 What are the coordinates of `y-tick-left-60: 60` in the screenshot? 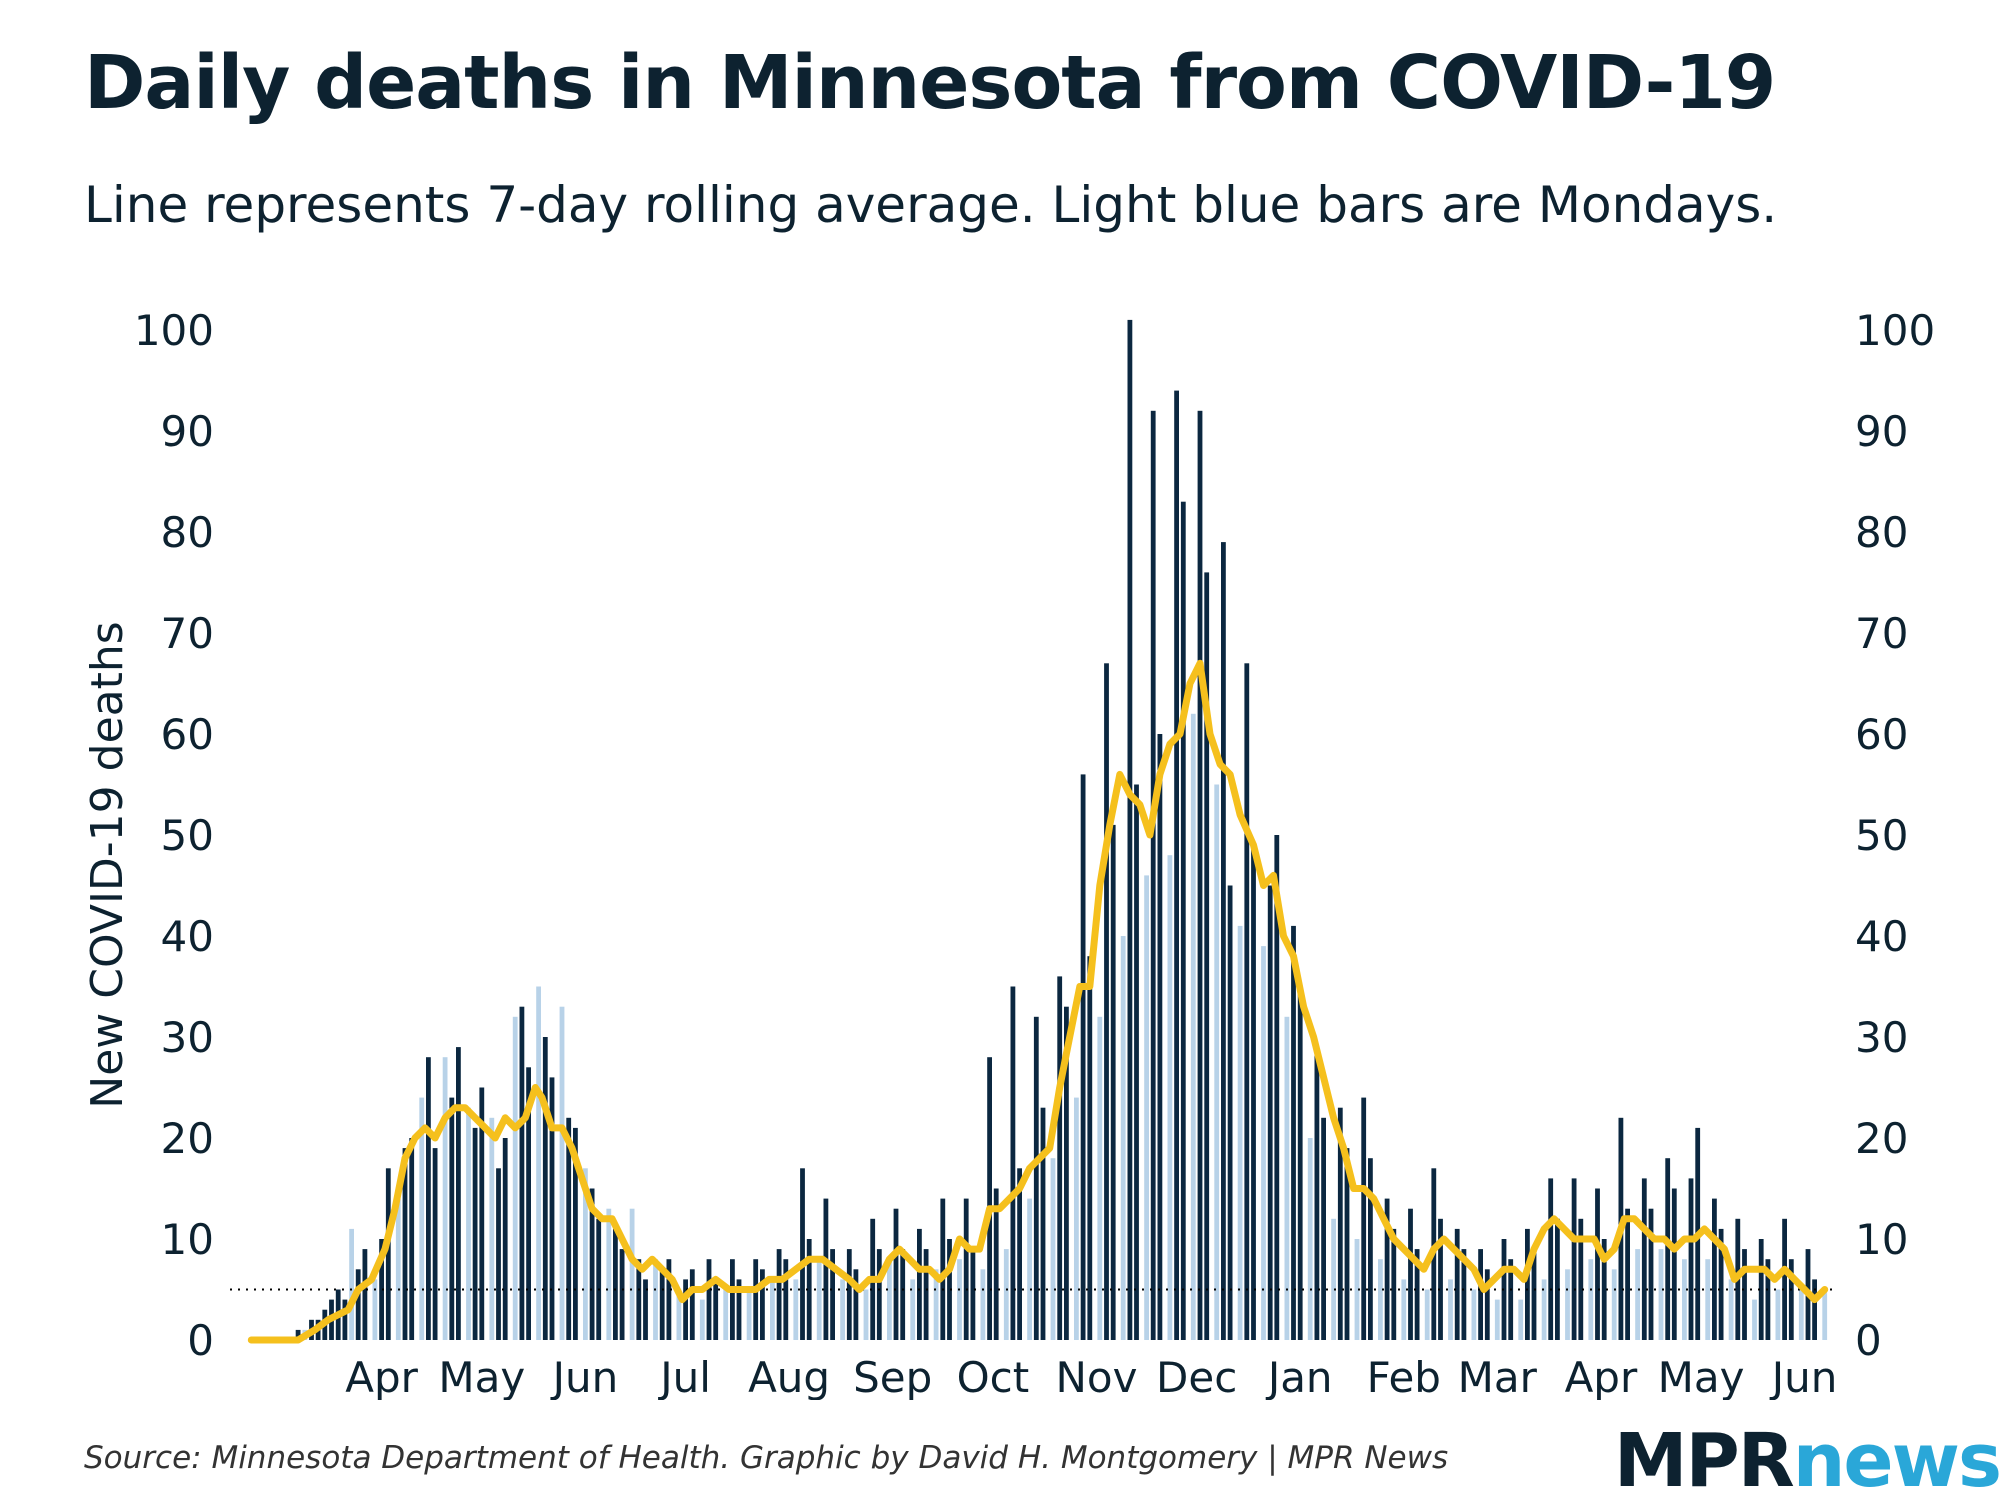 It's located at (187, 734).